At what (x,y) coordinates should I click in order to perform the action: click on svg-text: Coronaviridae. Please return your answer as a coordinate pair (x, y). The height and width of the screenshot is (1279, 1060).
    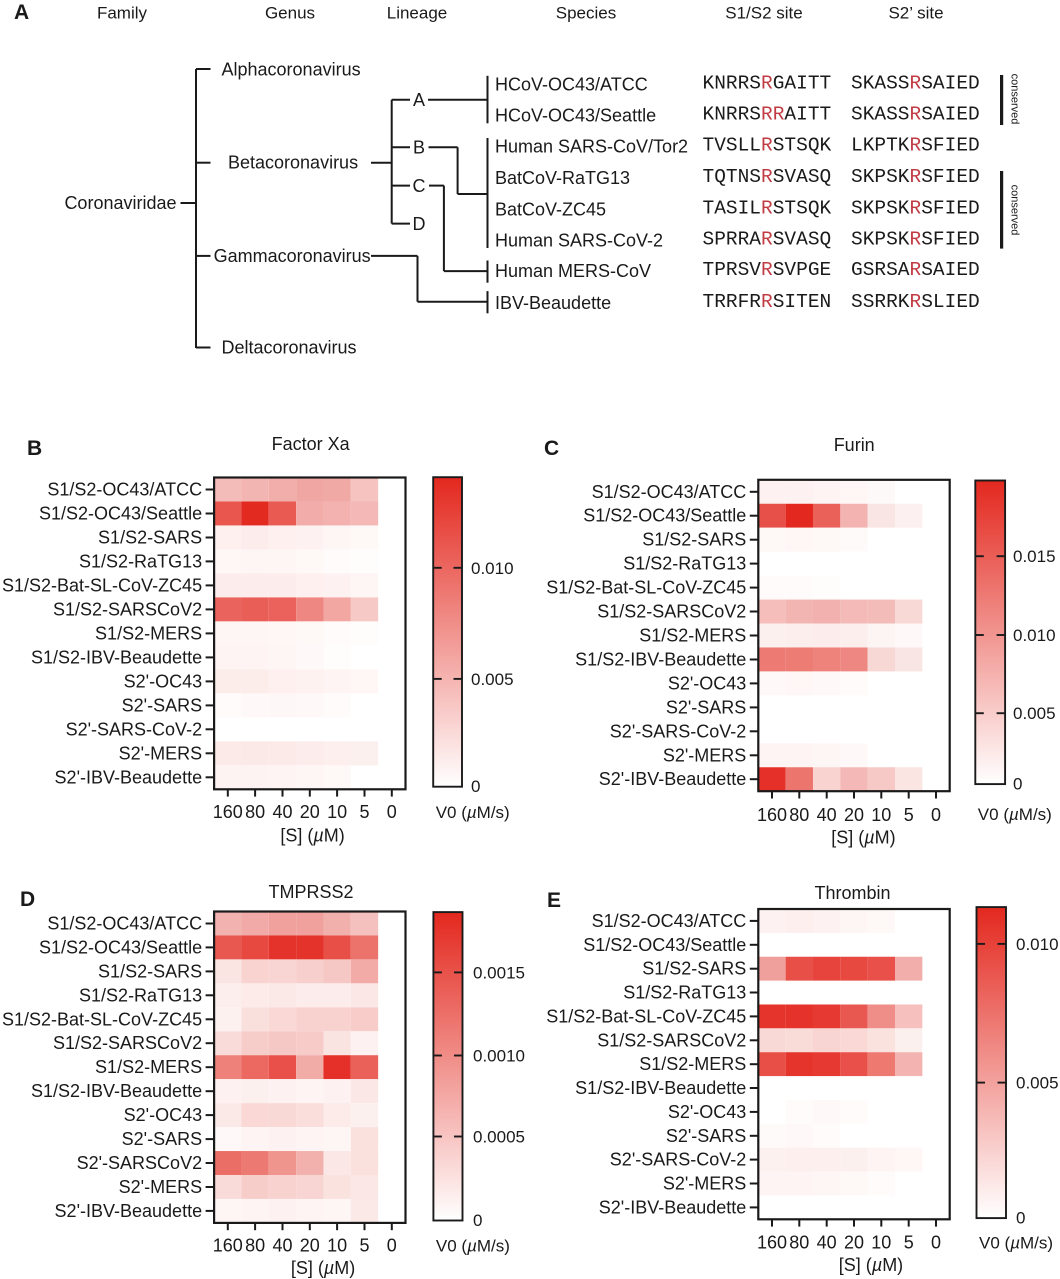
    Looking at the image, I should click on (120, 203).